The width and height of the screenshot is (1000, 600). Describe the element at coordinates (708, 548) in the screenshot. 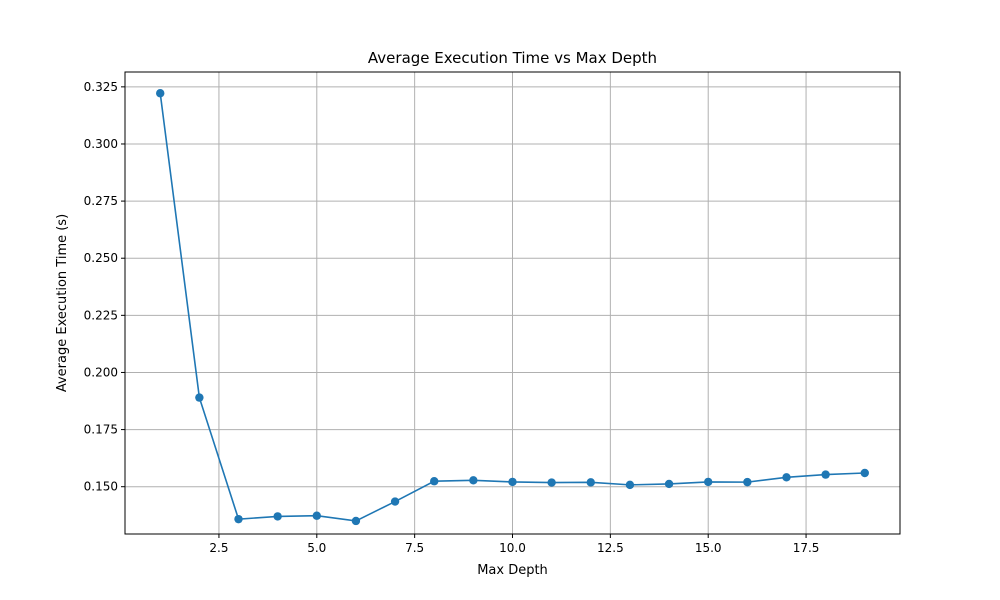

I see `x-tick-label: 15.0` at that location.